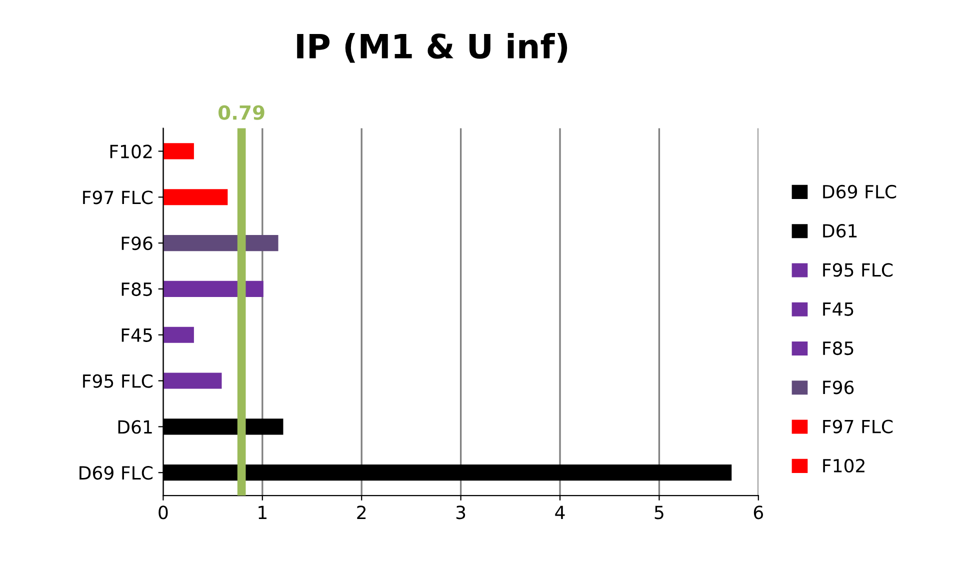 This screenshot has width=960, height=583. What do you see at coordinates (432, 47) in the screenshot?
I see `chart-title: IP (M1 & U inf)` at bounding box center [432, 47].